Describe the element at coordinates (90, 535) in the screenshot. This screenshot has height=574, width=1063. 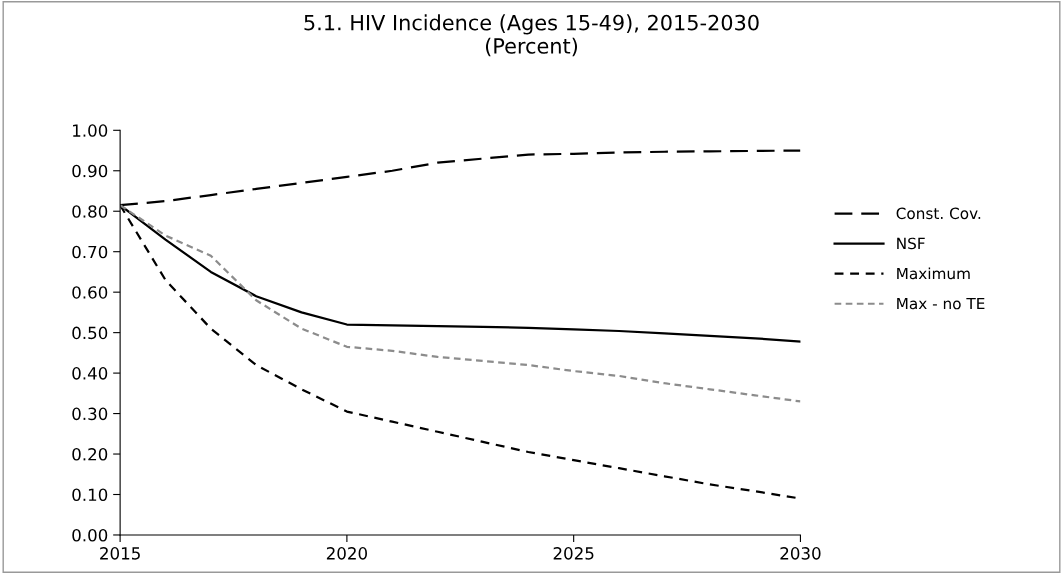
I see `y-tick-label: 0.00` at that location.